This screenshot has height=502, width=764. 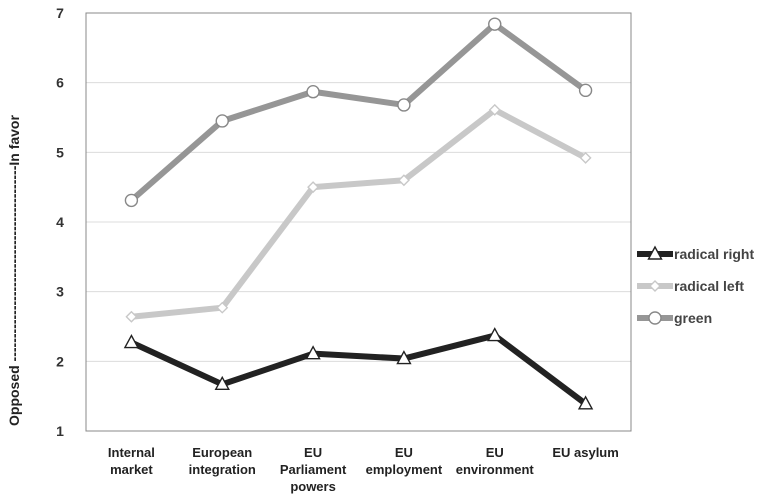 I want to click on y-tick-label: 6, so click(x=60, y=83).